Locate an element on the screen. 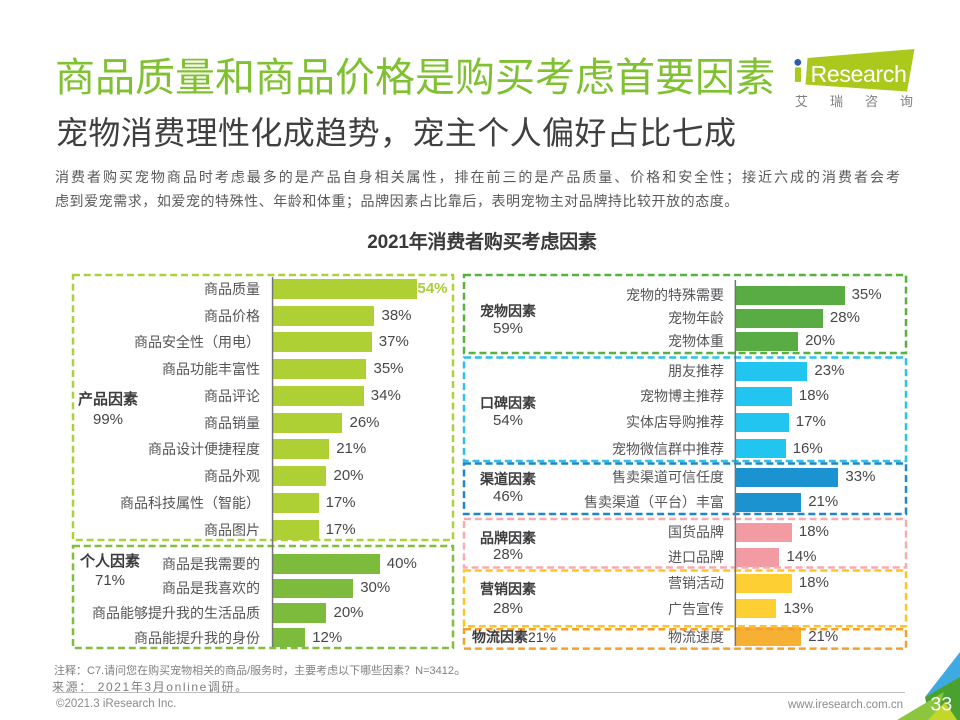  svg-text: Research is located at coordinates (859, 74).